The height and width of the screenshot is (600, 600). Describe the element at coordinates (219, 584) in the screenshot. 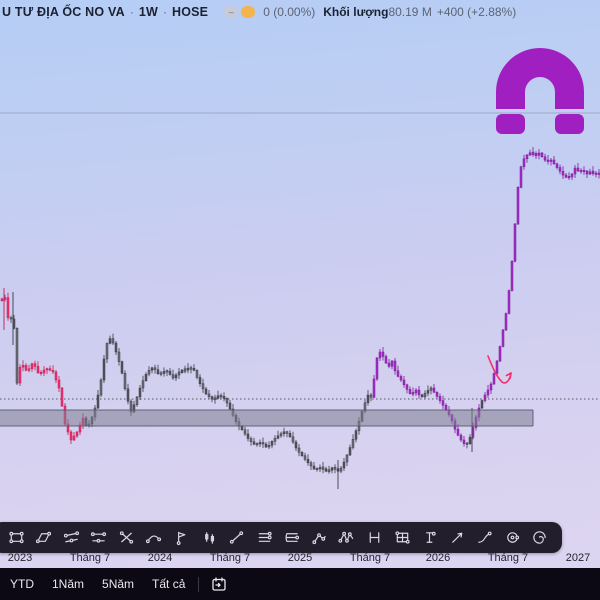

I see `calendar-goto-icon` at that location.